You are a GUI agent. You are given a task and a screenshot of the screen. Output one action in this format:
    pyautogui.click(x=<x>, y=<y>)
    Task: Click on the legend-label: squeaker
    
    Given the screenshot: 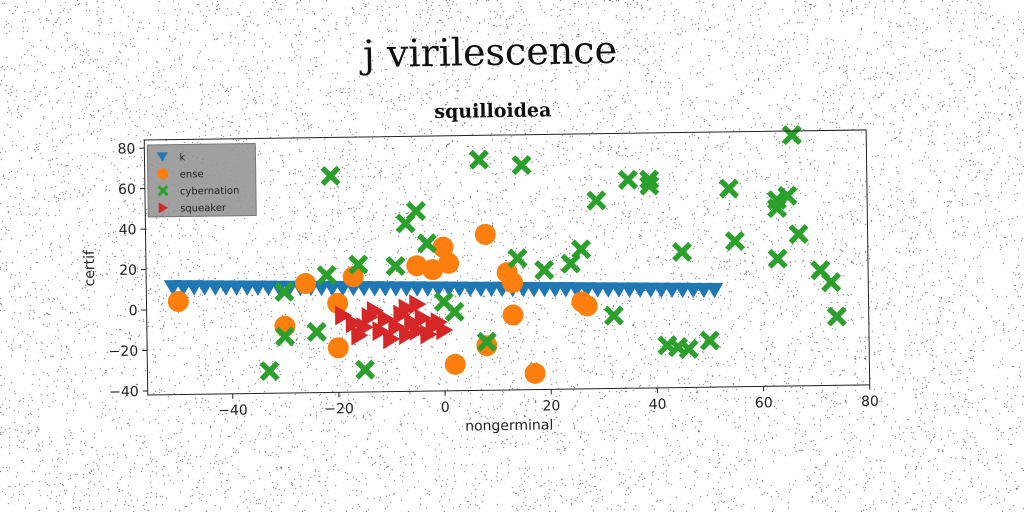 What is the action you would take?
    pyautogui.click(x=203, y=209)
    